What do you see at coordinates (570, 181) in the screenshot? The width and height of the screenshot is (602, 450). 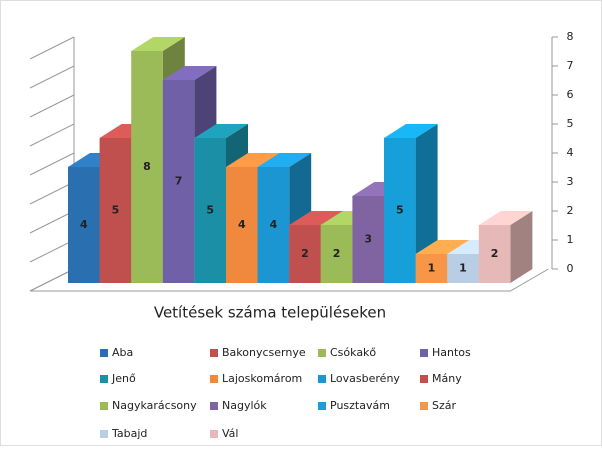 I see `y-tick-label: 3` at bounding box center [570, 181].